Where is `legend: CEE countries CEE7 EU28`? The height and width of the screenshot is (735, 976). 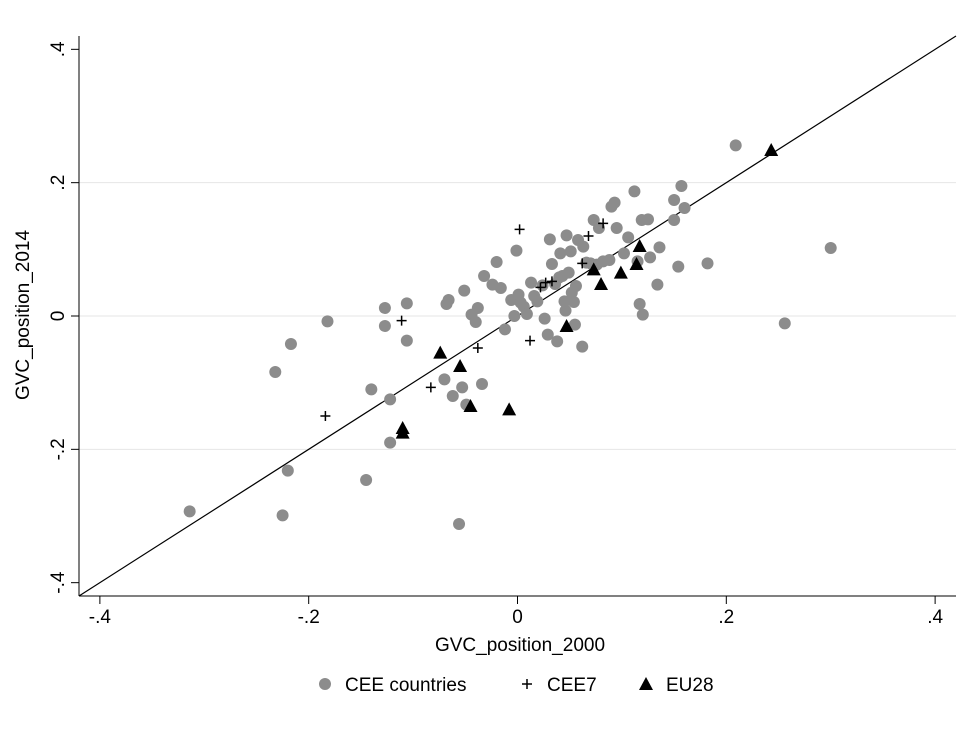
legend: CEE countries CEE7 EU28 is located at coordinates (516, 685).